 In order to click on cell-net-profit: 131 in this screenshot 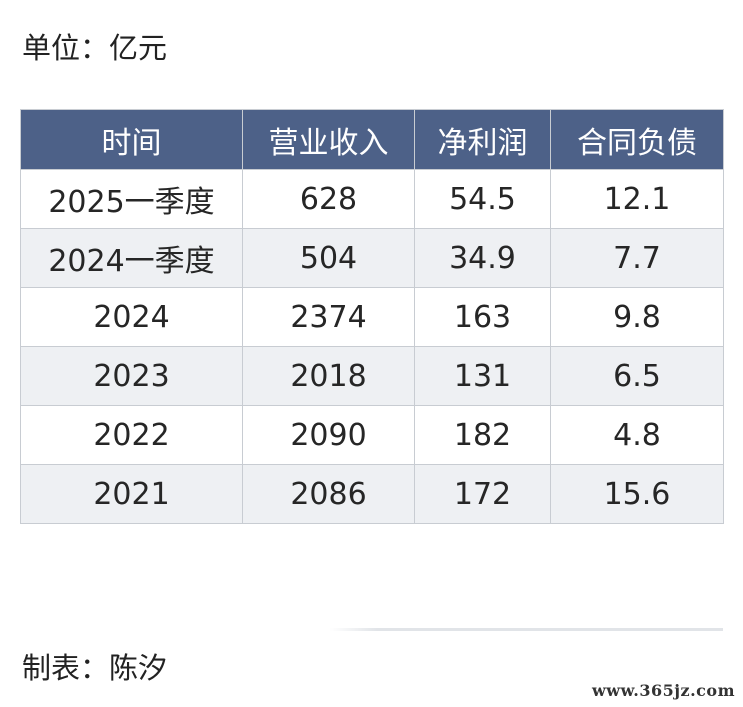, I will do `click(482, 376)`.